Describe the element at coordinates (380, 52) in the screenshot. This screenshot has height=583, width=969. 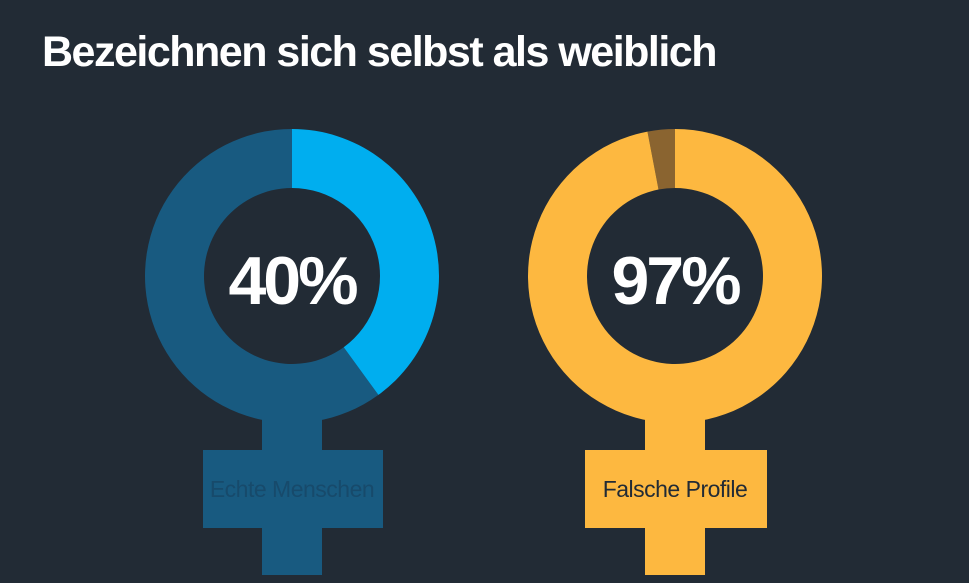
I see `chart-title: Bezeichnen sich selbst als weiblich` at that location.